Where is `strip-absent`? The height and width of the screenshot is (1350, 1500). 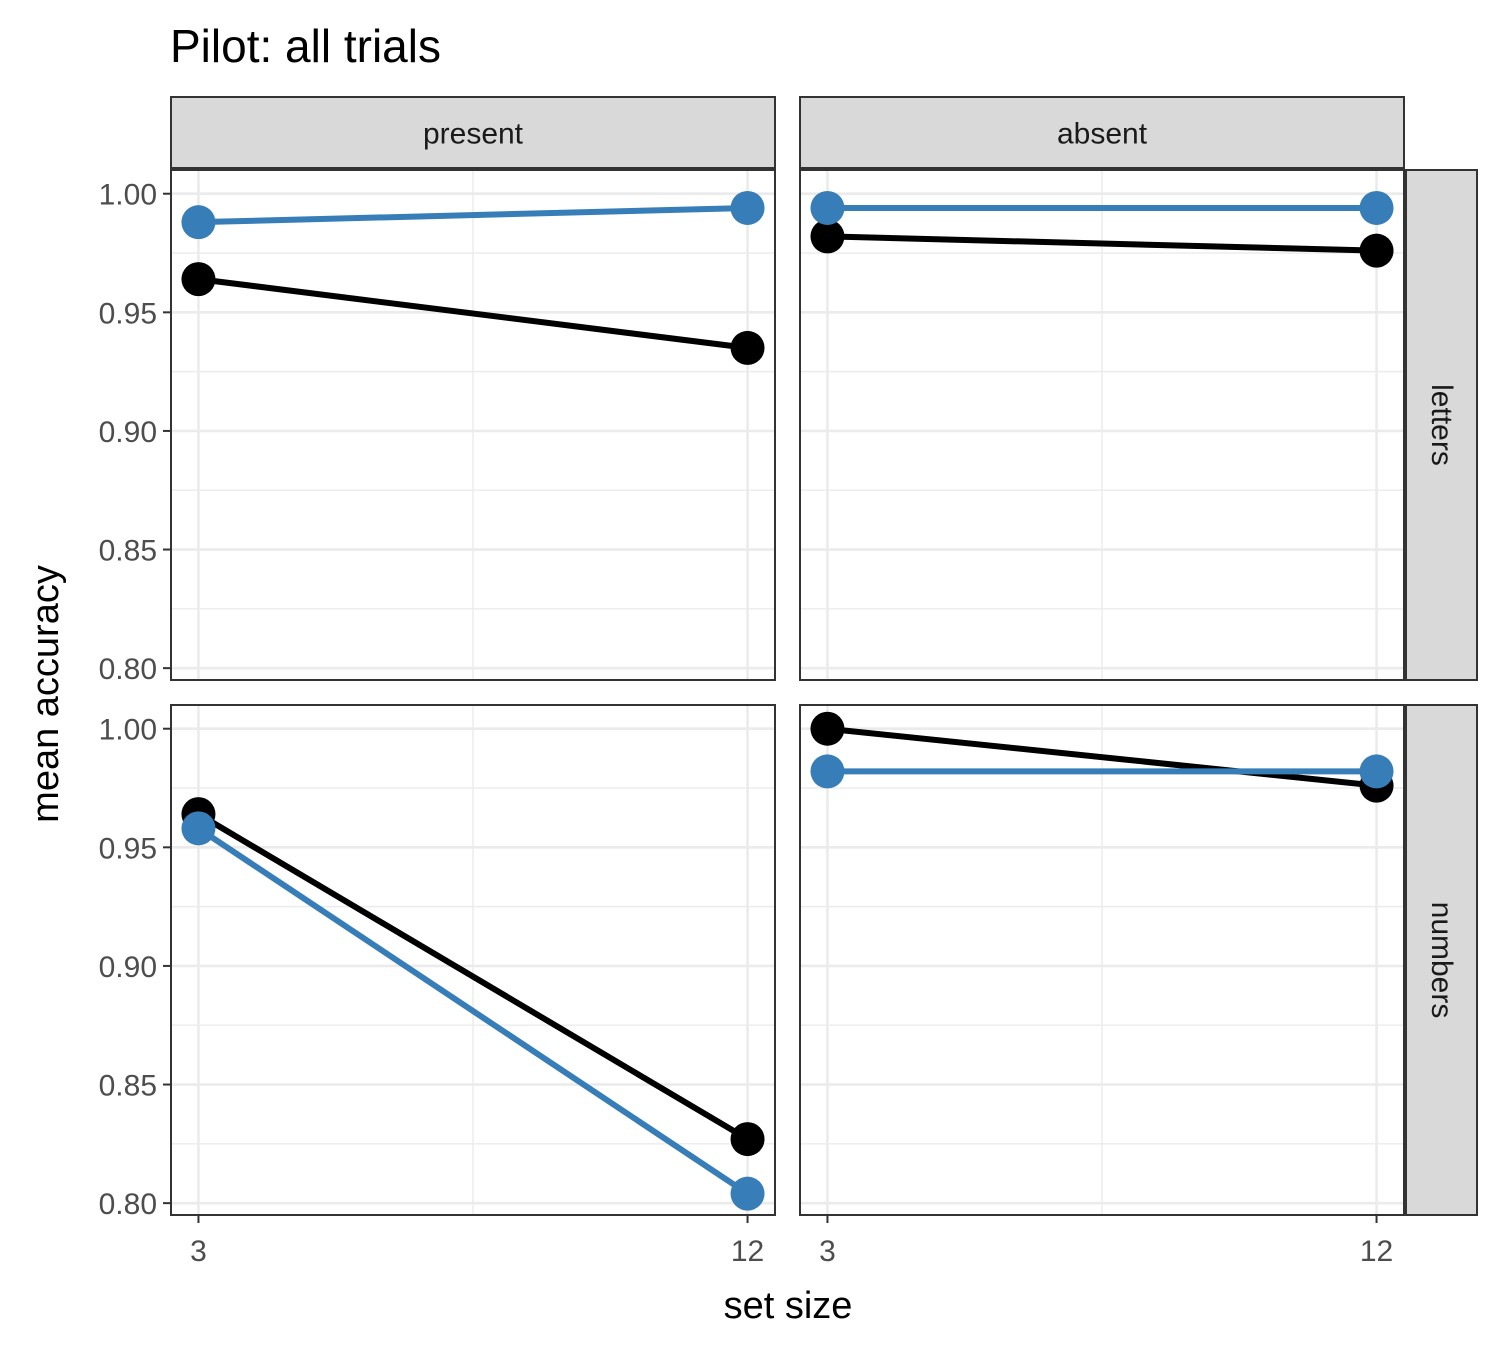 strip-absent is located at coordinates (1102, 132).